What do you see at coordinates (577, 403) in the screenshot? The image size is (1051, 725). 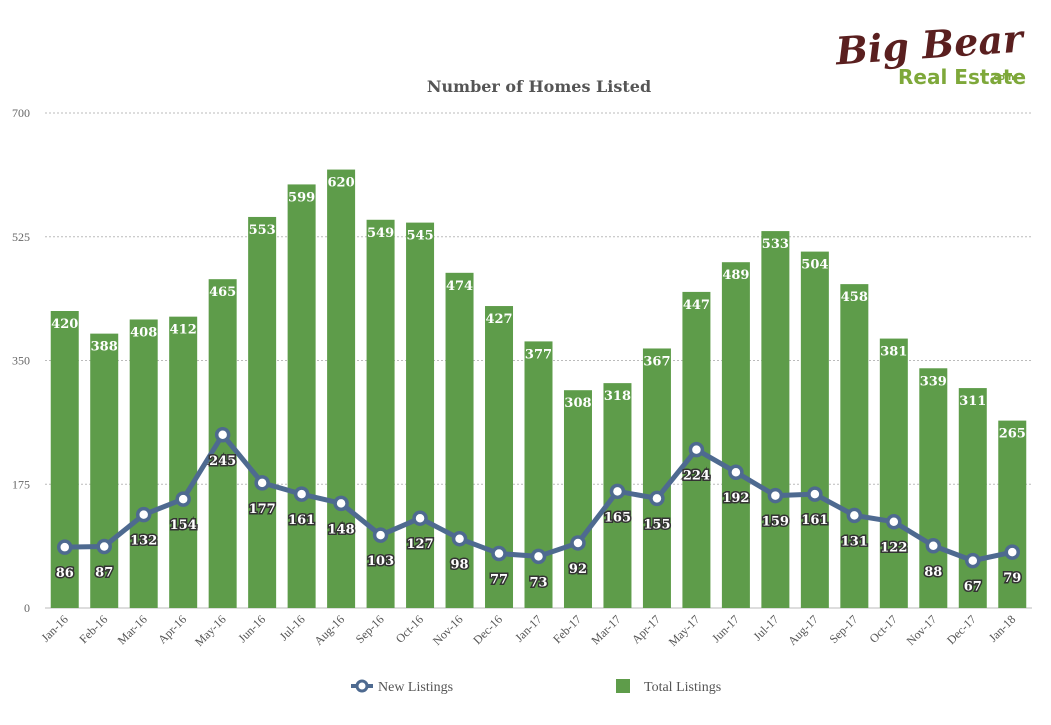 I see `bar-value-label: 308` at bounding box center [577, 403].